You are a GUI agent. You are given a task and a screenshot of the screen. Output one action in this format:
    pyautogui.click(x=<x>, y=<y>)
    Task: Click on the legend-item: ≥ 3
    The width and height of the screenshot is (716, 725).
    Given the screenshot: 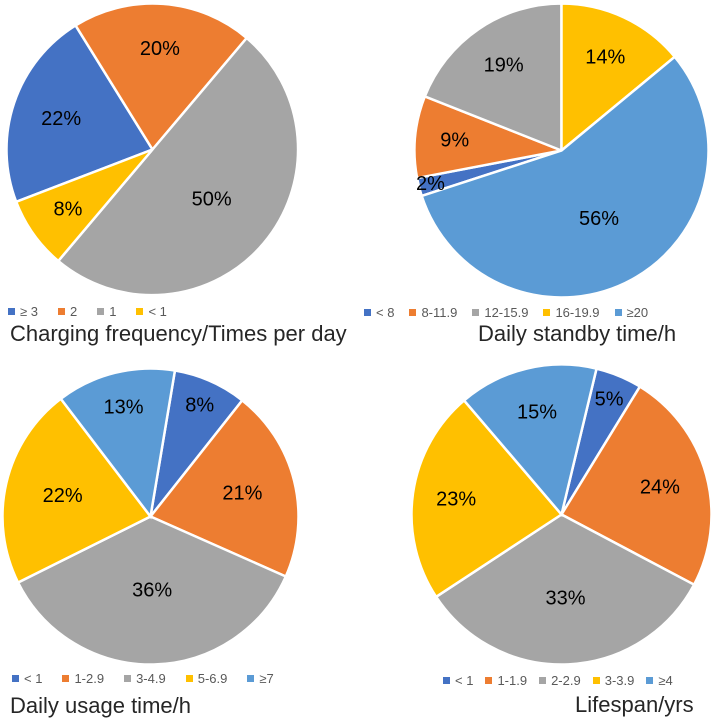 What is the action you would take?
    pyautogui.click(x=23, y=311)
    